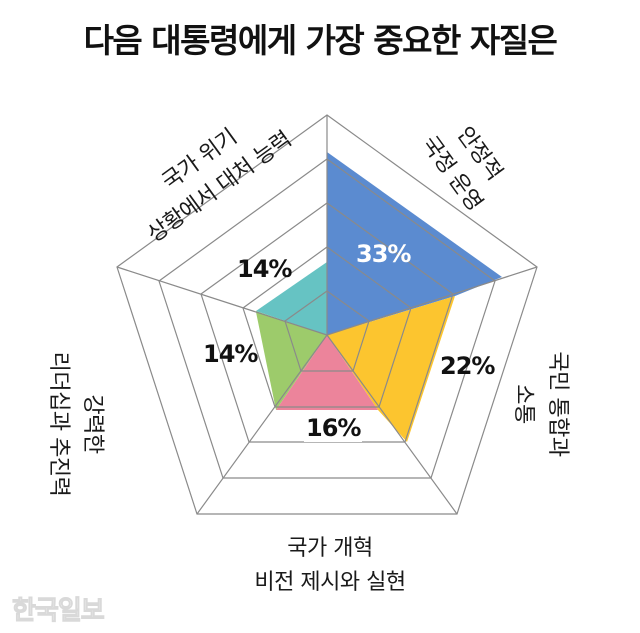  I want to click on sector-leadership, so click(291, 360).